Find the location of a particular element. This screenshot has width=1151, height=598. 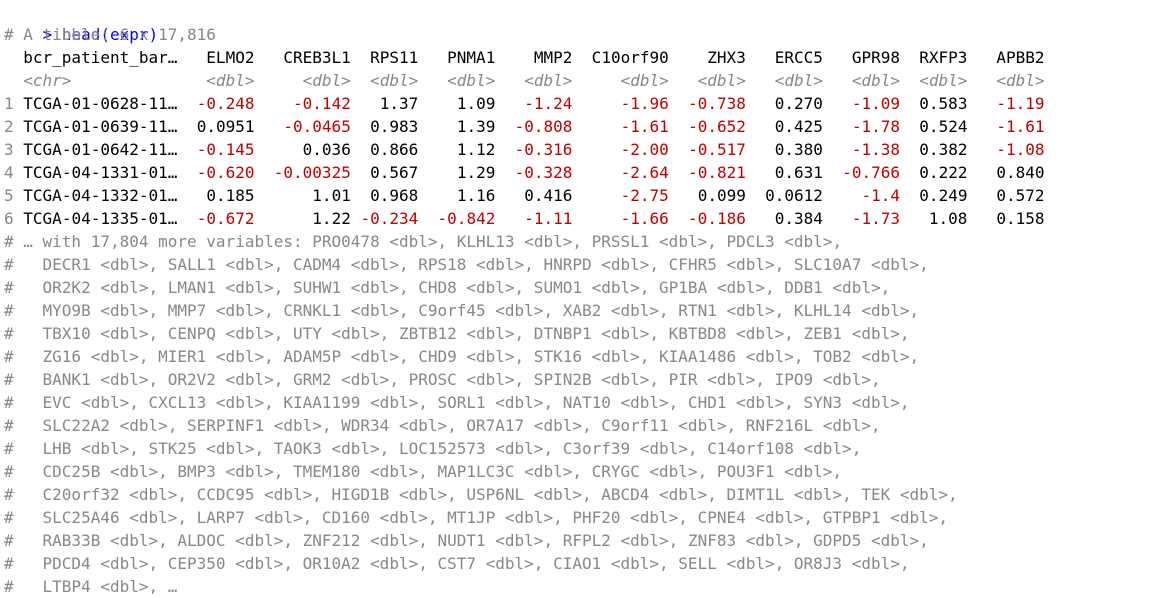

table-cell: -1.11 is located at coordinates (548, 218).